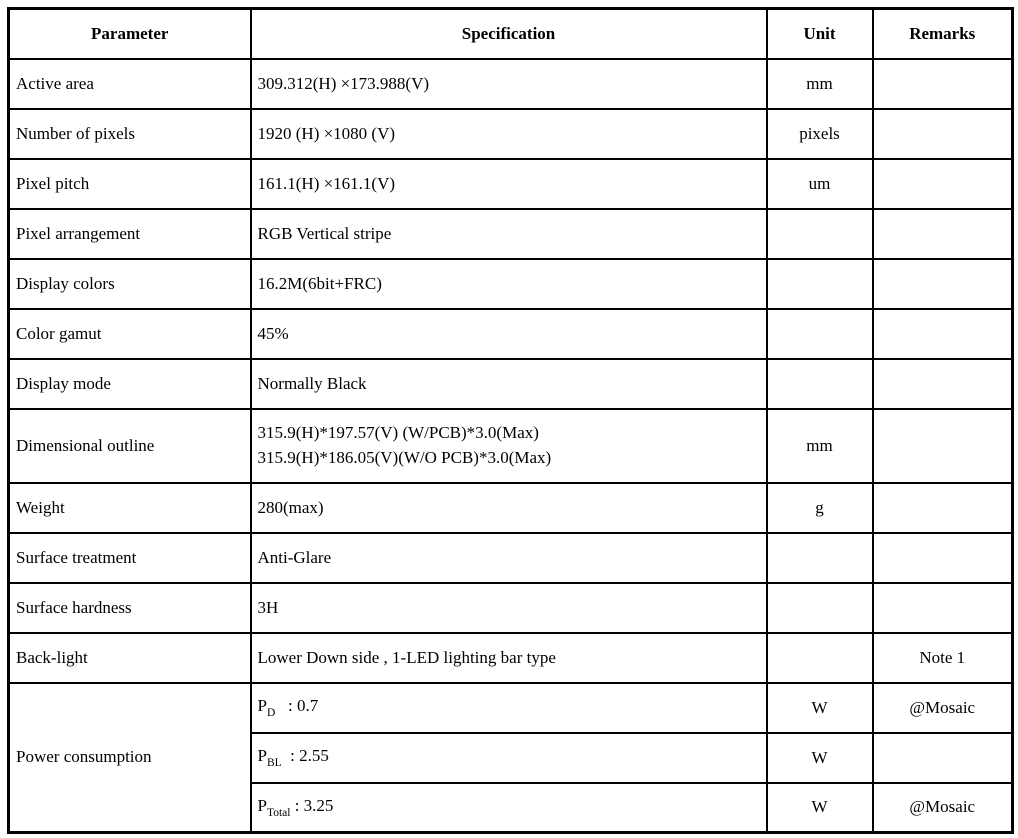 The width and height of the screenshot is (1018, 838). I want to click on param-cell: Back-light, so click(129, 657).